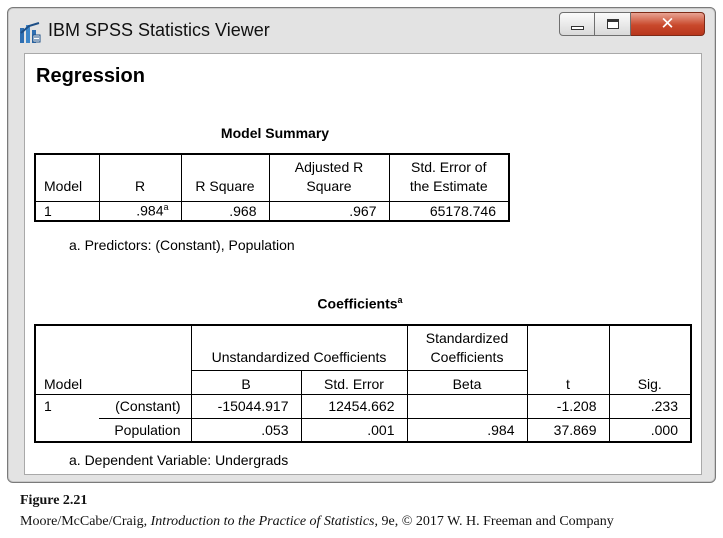 The width and height of the screenshot is (723, 538). What do you see at coordinates (354, 430) in the screenshot?
I see `cell-std-error: .001` at bounding box center [354, 430].